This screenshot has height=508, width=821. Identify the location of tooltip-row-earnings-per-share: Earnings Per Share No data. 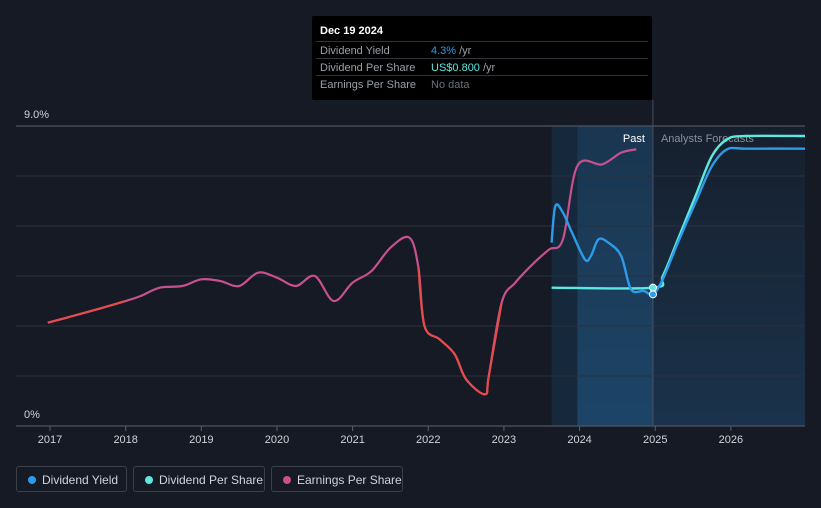
(482, 84).